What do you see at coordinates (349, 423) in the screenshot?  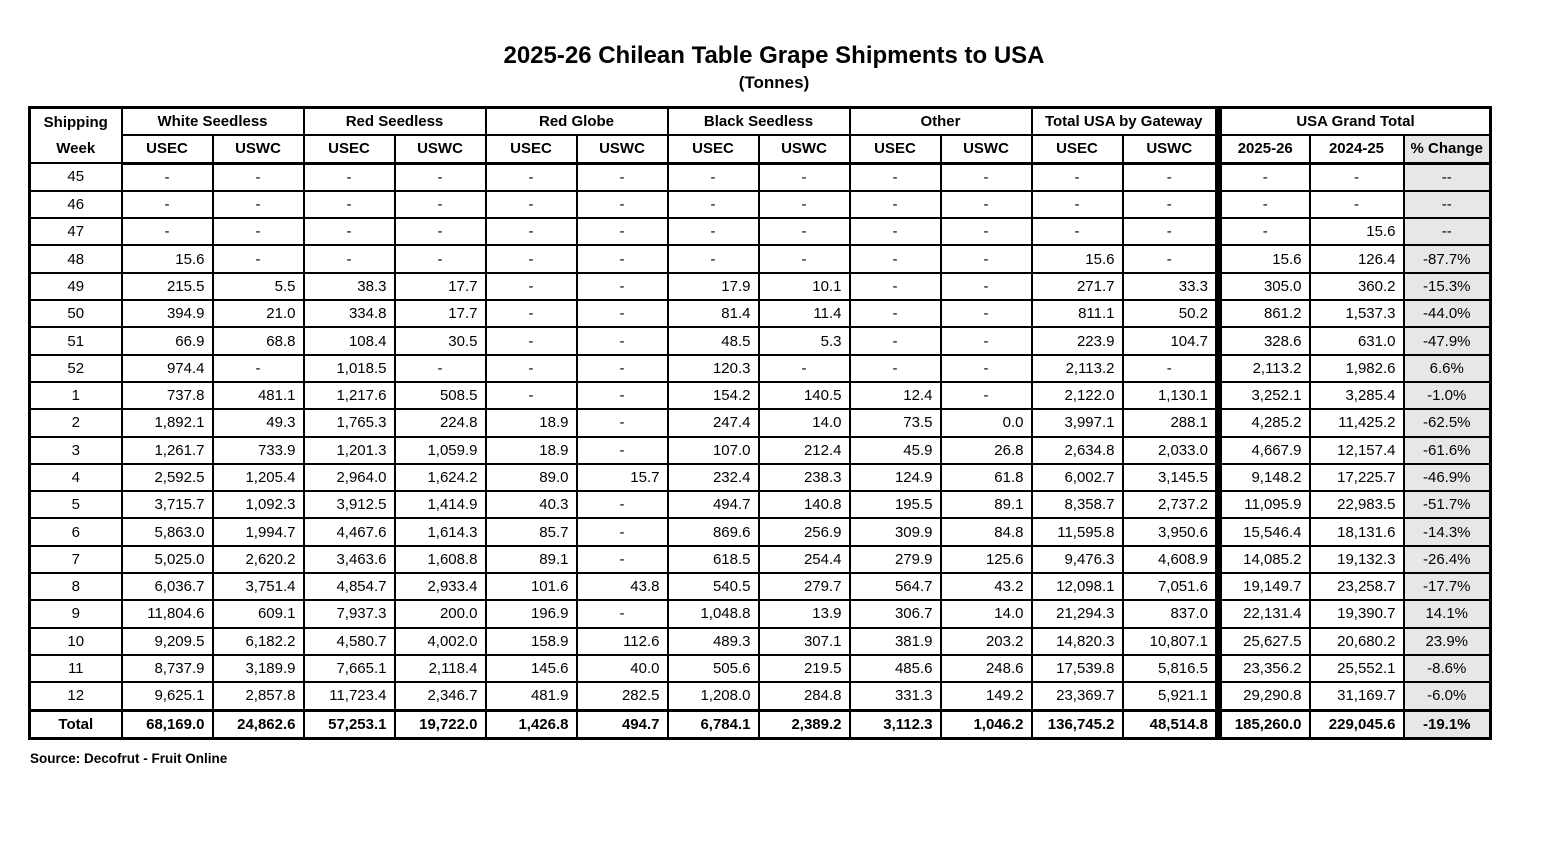 I see `table-cell: 1,765.3` at bounding box center [349, 423].